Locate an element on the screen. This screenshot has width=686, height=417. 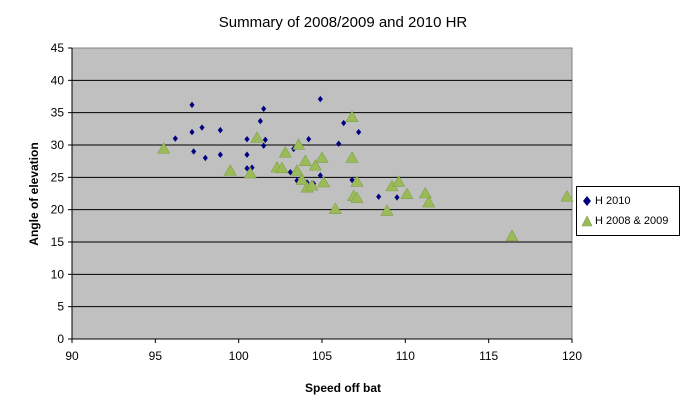
y-tick-label: 0 is located at coordinates (60, 339).